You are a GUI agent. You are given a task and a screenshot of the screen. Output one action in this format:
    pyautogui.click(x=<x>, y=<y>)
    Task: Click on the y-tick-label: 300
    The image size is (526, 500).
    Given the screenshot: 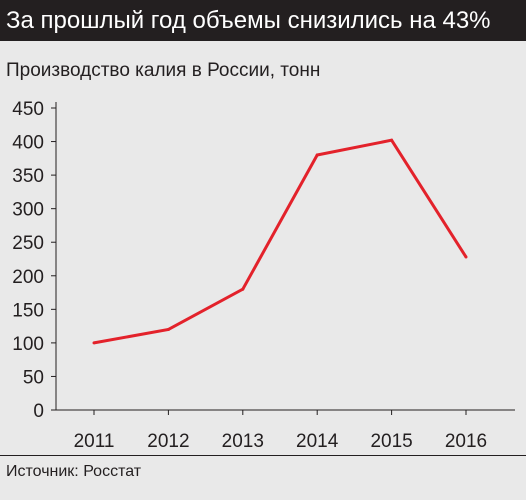 What is the action you would take?
    pyautogui.click(x=28, y=210)
    